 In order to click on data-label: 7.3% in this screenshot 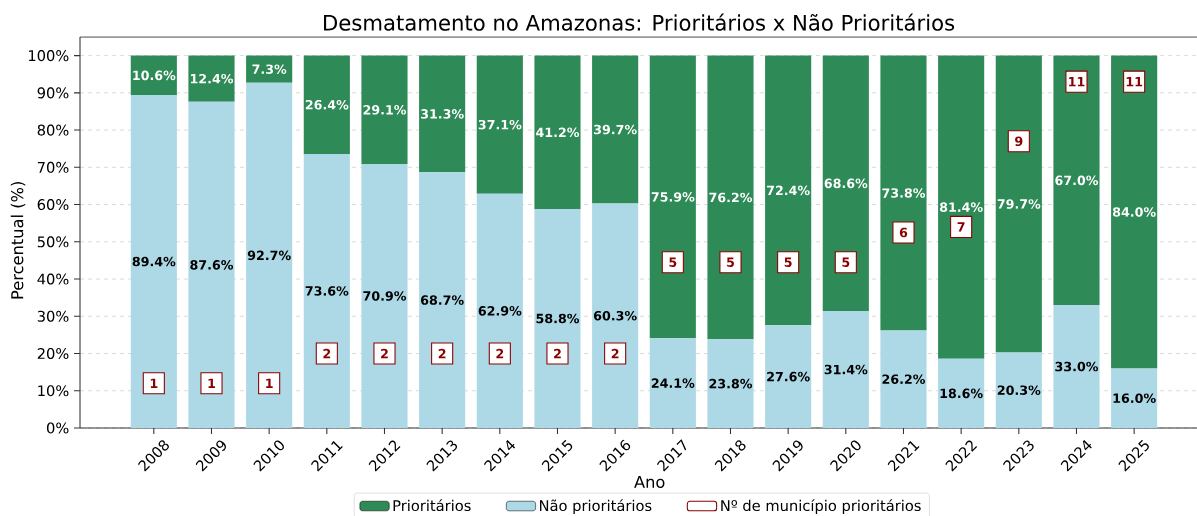, I will do `click(269, 69)`.